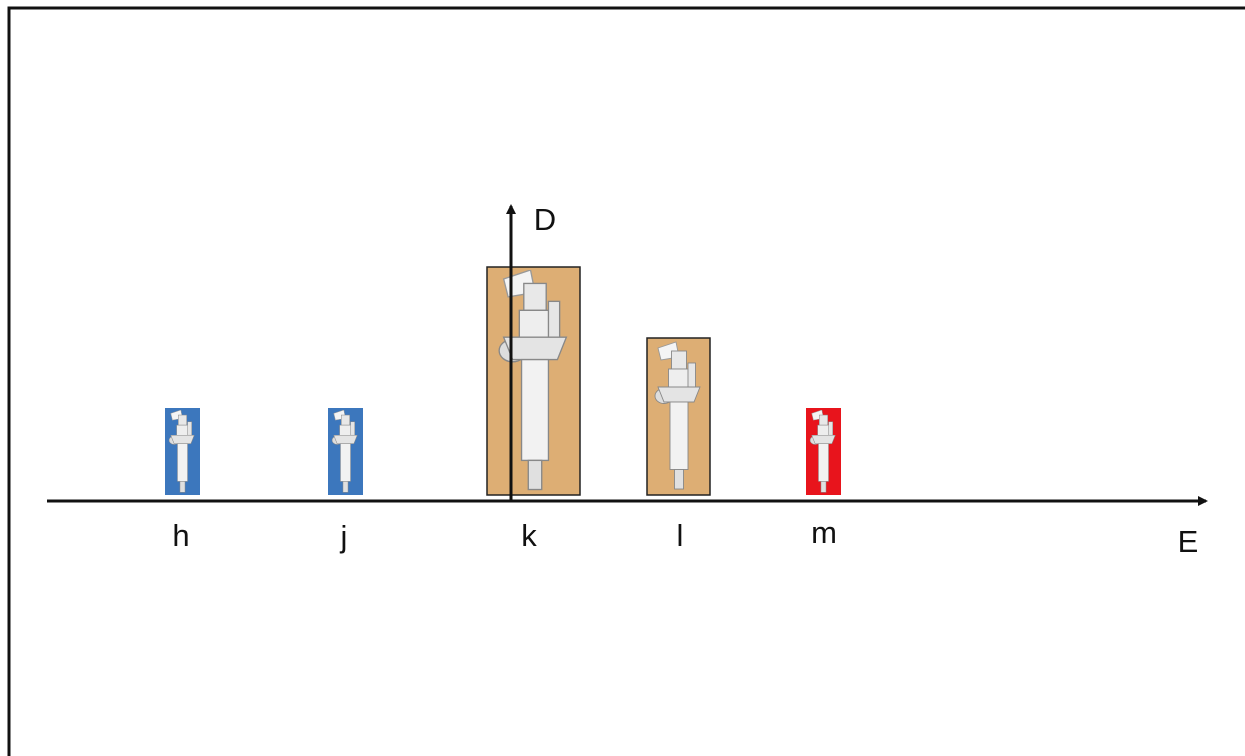  Describe the element at coordinates (344, 536) in the screenshot. I see `item-label: j` at that location.